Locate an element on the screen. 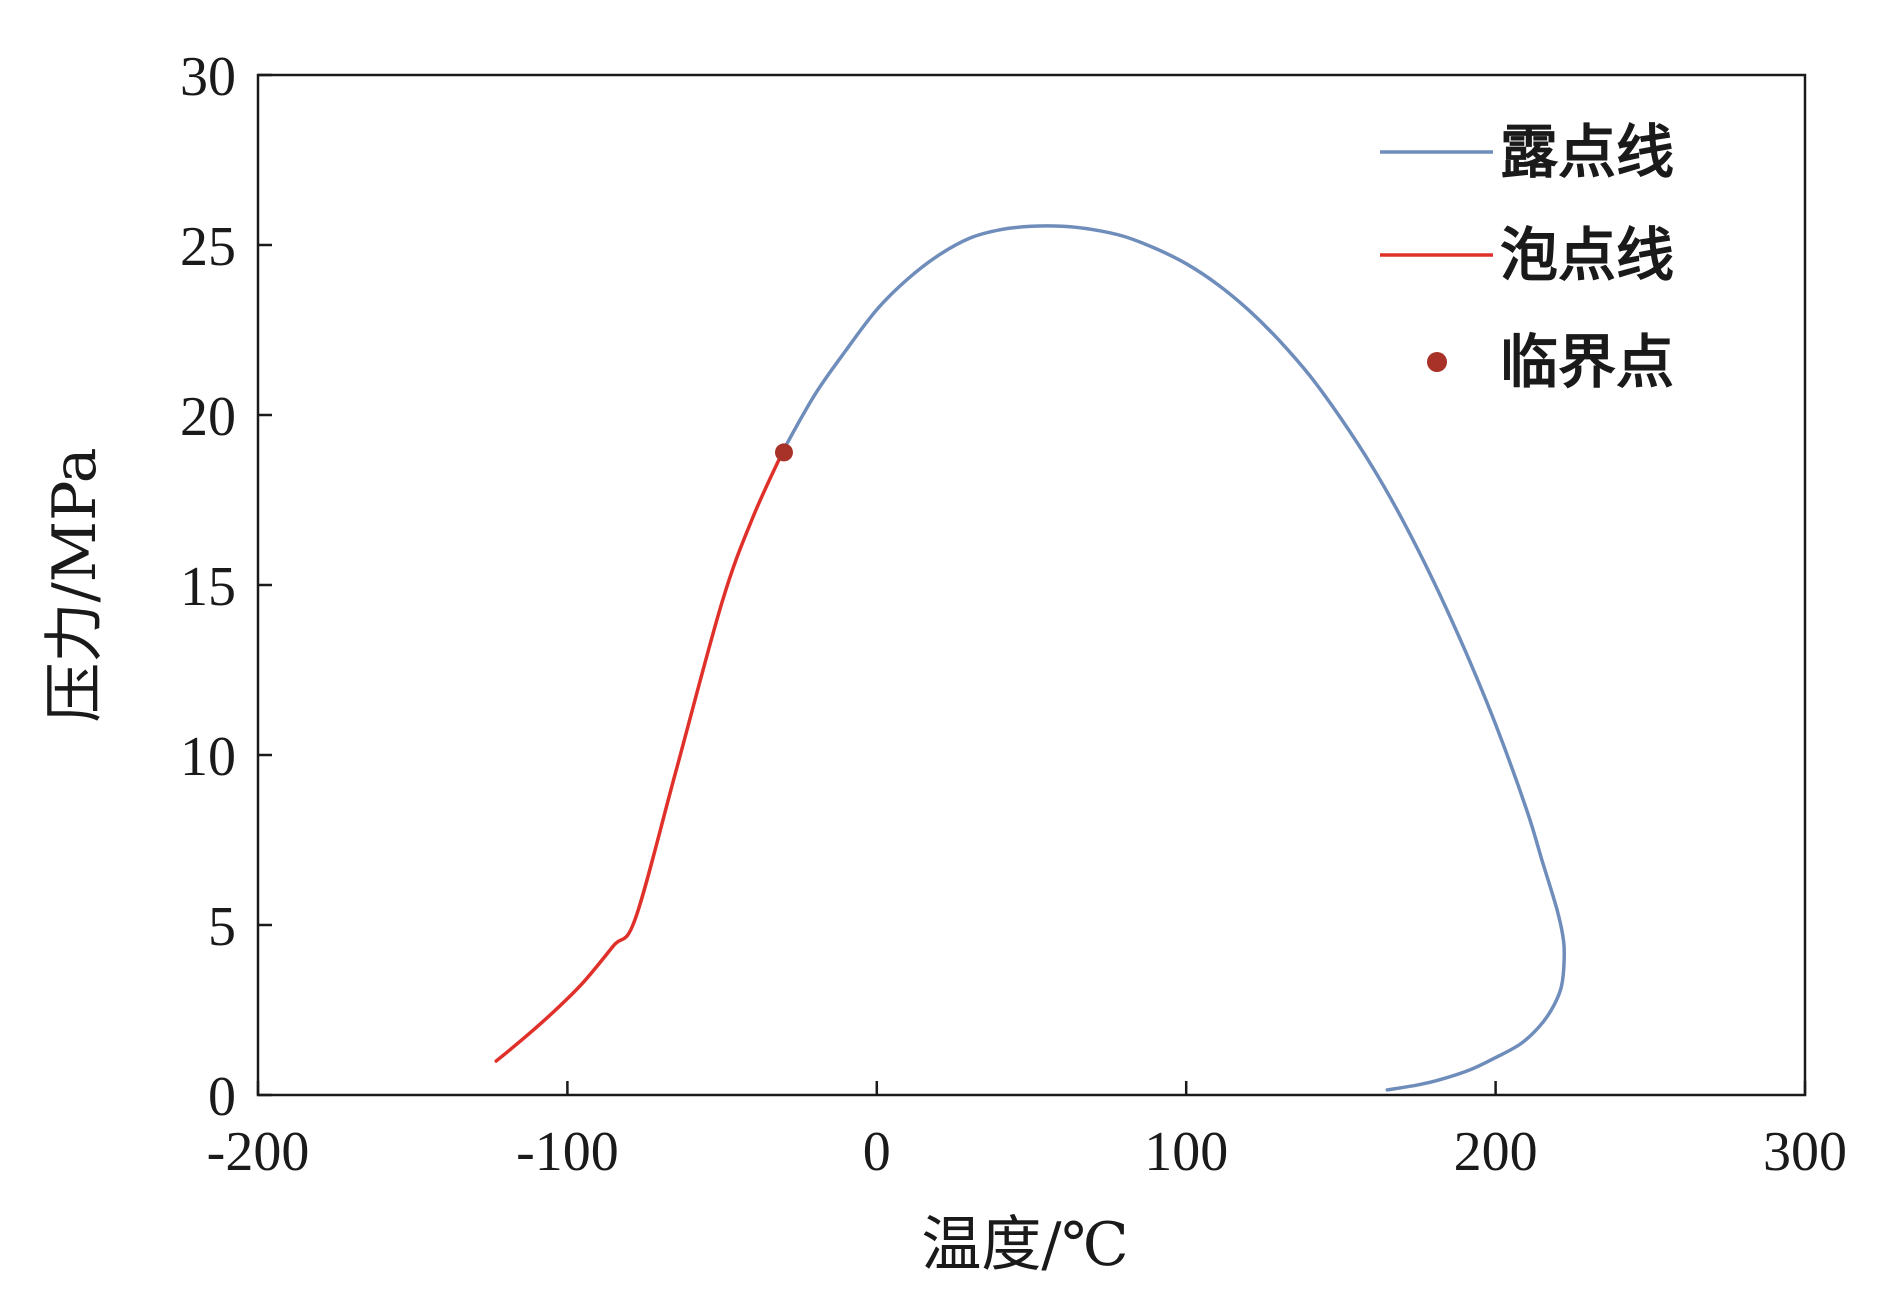  x-tick-label: 100 is located at coordinates (1186, 1152).